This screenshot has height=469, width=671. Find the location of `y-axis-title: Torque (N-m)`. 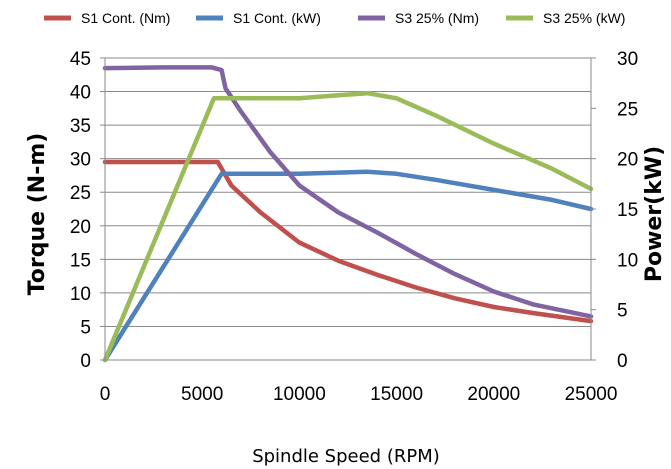

y-axis-title: Torque (N-m) is located at coordinates (37, 214).